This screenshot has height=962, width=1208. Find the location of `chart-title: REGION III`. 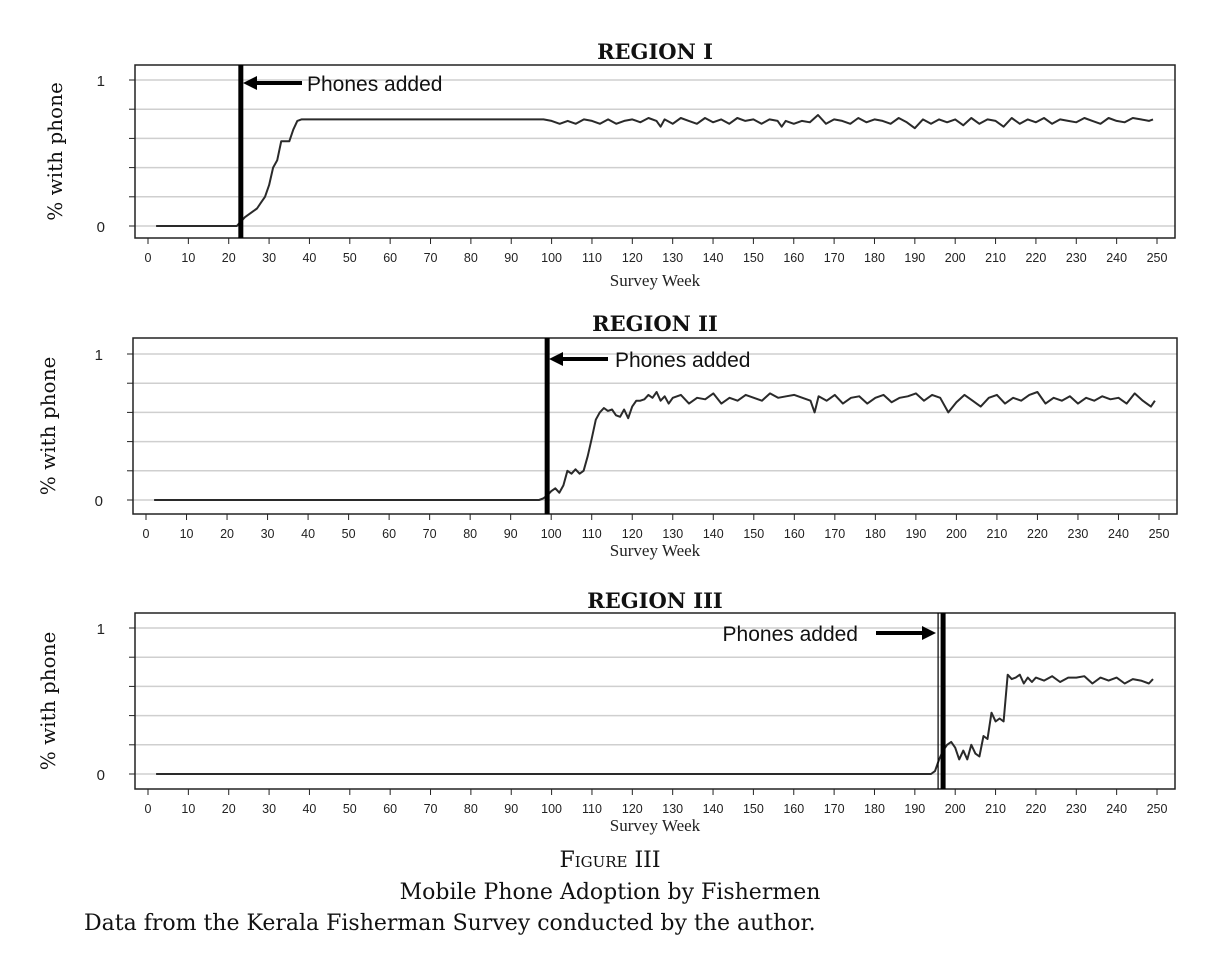

chart-title: REGION III is located at coordinates (655, 600).